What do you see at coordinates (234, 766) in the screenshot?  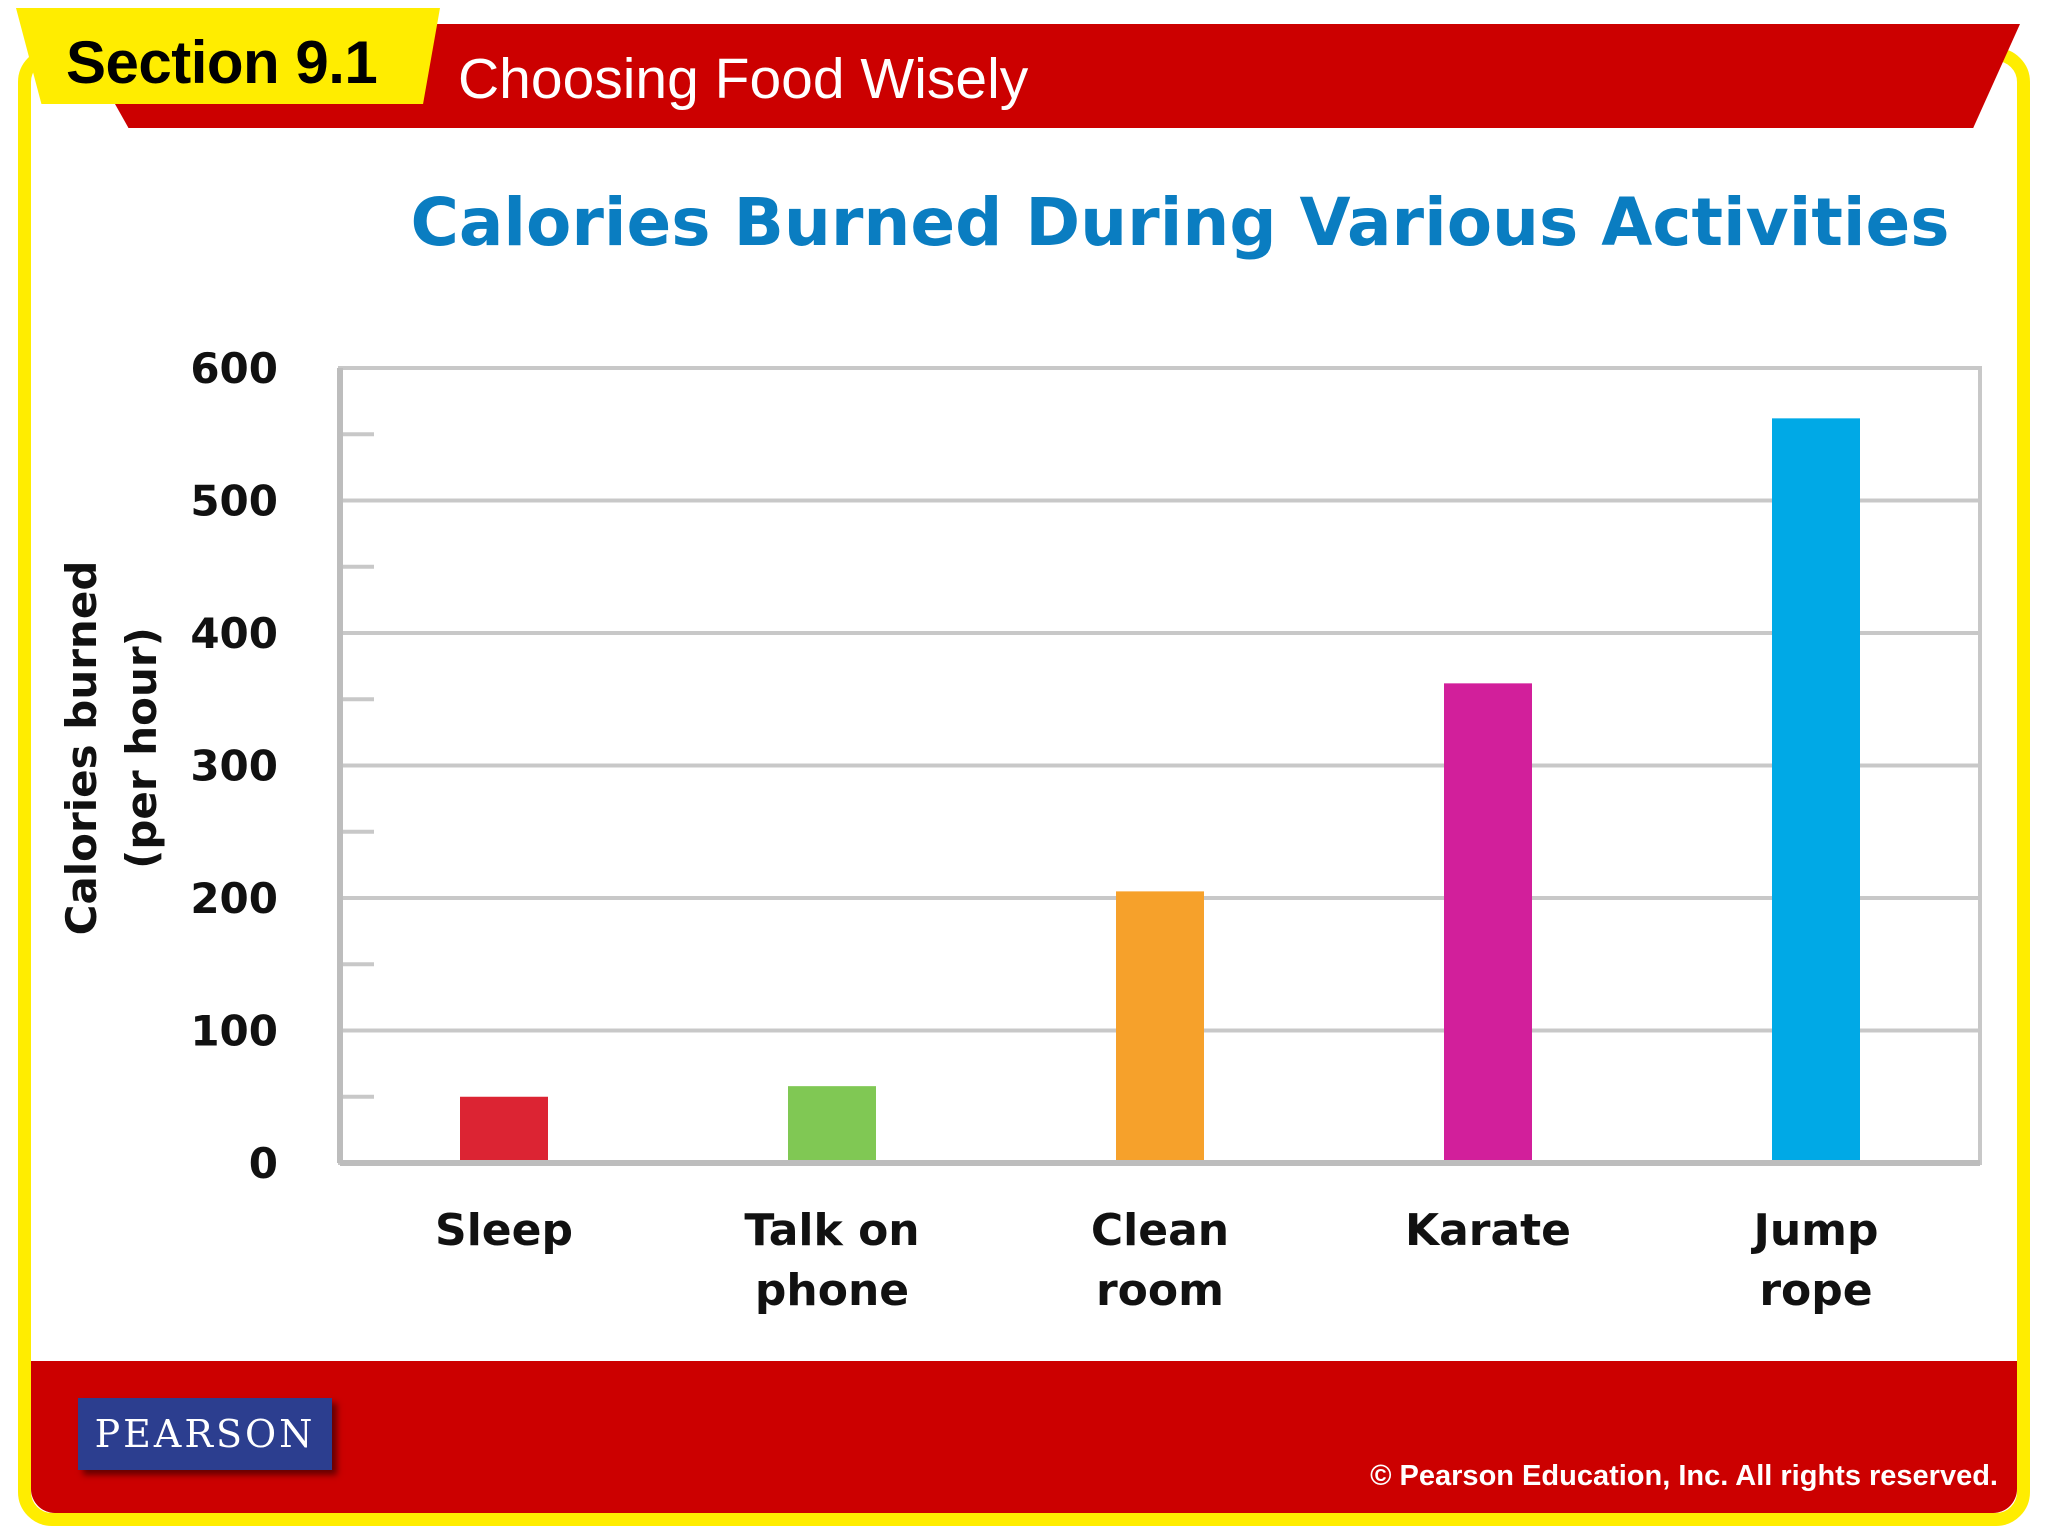 I see `y-tick-label: 300` at bounding box center [234, 766].